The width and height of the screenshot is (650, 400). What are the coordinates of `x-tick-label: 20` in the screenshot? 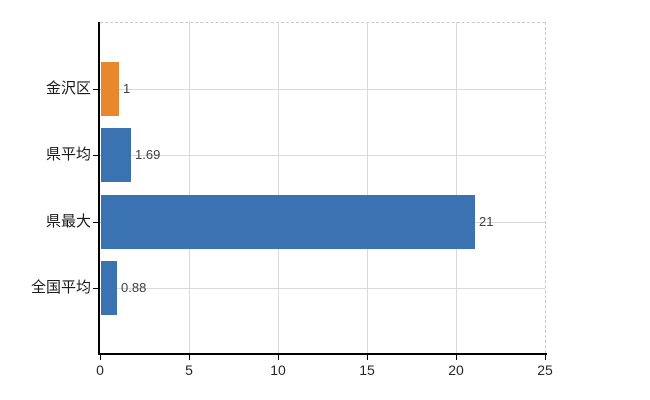 It's located at (456, 370).